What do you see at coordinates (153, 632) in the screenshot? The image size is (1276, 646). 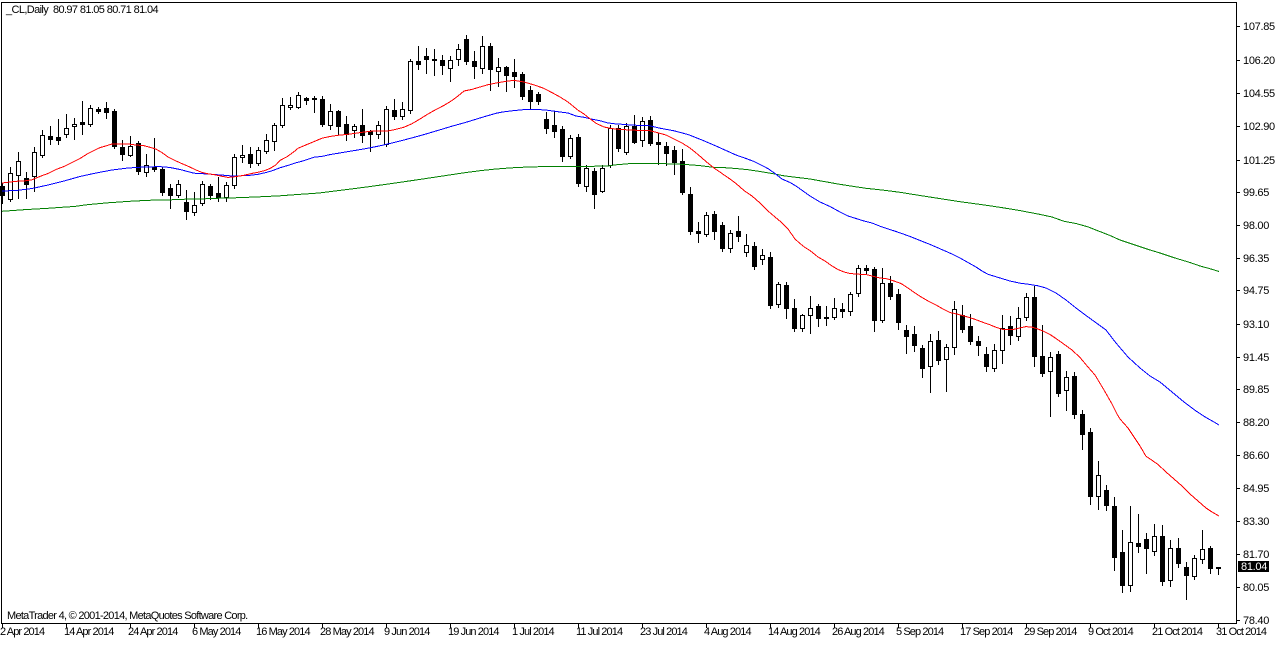 I see `svg-text: 24 Apr 2014` at bounding box center [153, 632].